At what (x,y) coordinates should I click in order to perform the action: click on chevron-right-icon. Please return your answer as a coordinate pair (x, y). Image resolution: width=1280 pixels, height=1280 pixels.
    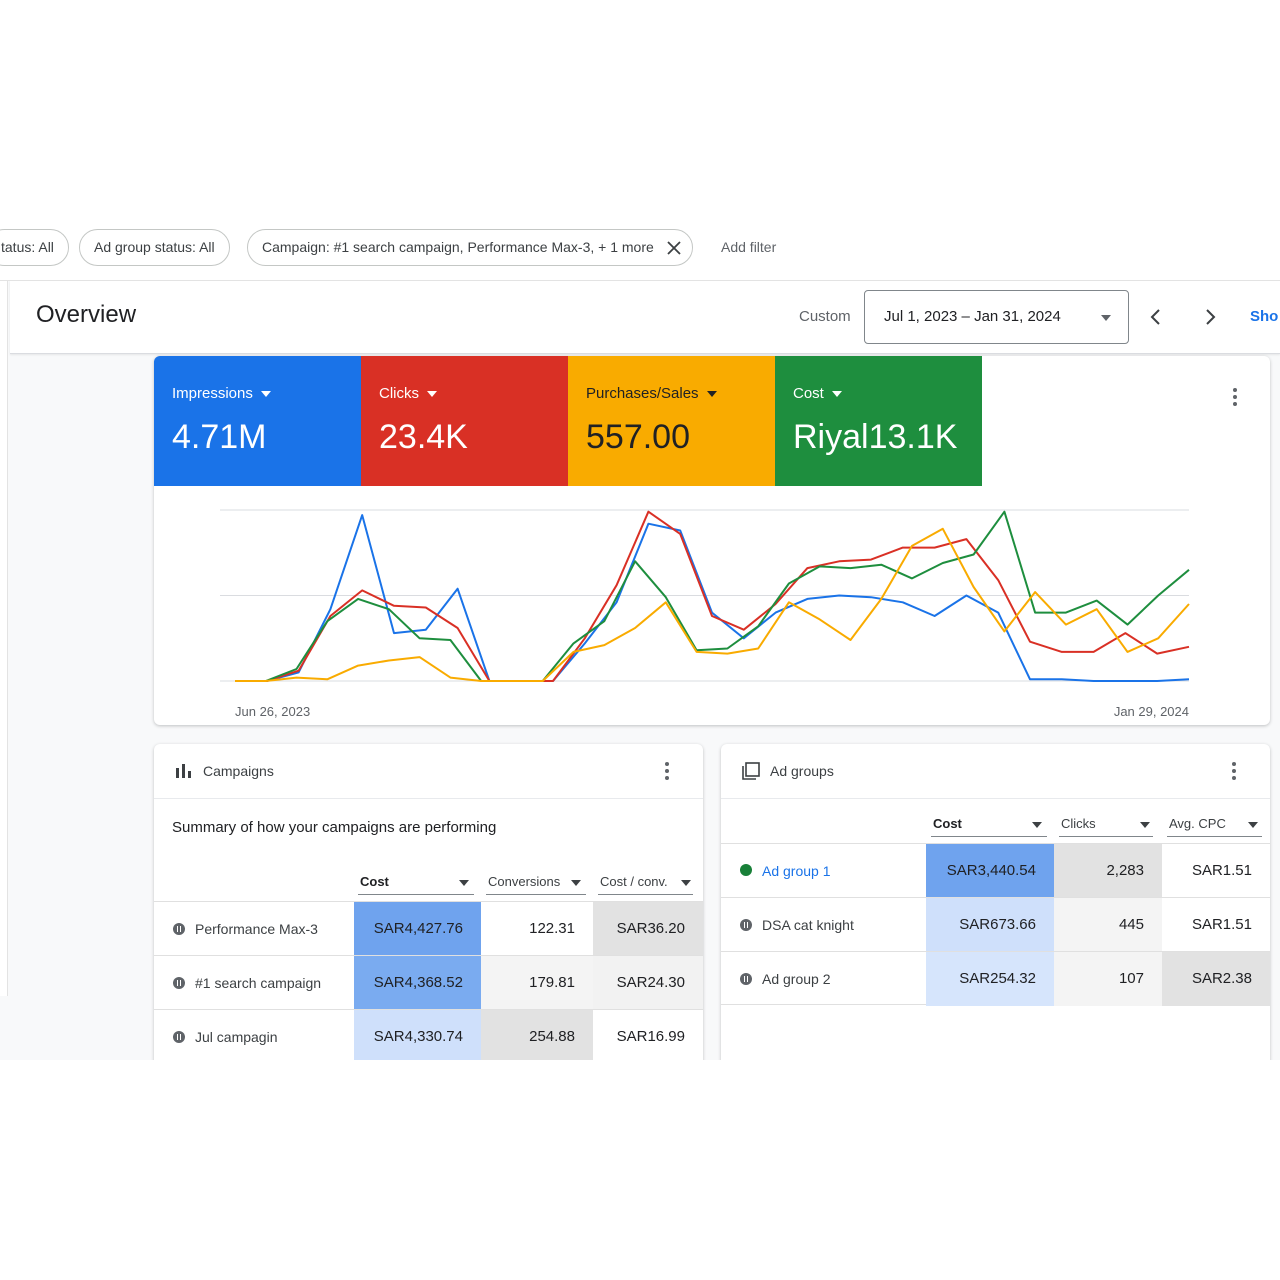
    Looking at the image, I should click on (1210, 317).